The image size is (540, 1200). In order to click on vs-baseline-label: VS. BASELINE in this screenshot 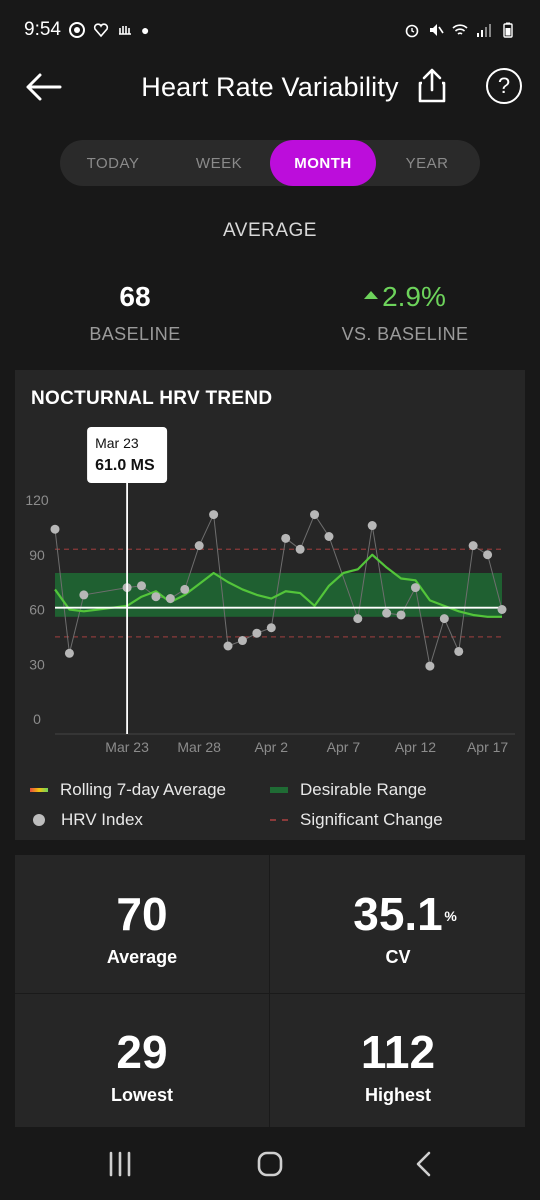, I will do `click(405, 334)`.